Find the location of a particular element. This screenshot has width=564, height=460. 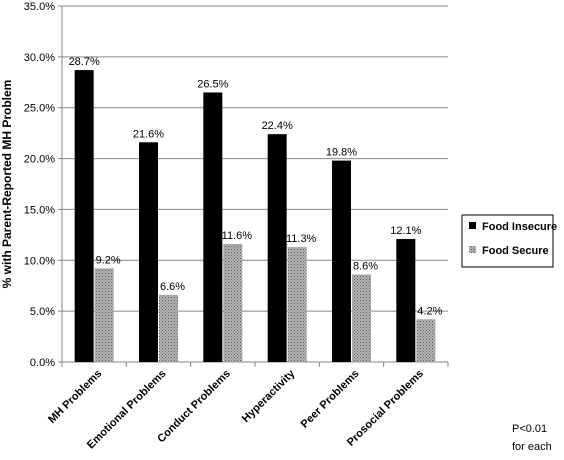

data-label: 4.2% is located at coordinates (429, 311).